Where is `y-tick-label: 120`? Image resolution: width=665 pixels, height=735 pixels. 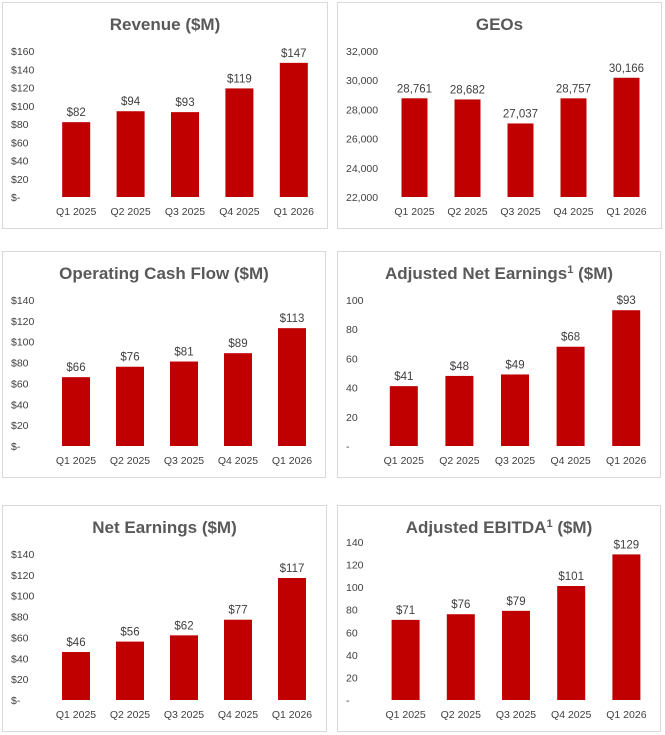
y-tick-label: 120 is located at coordinates (355, 566).